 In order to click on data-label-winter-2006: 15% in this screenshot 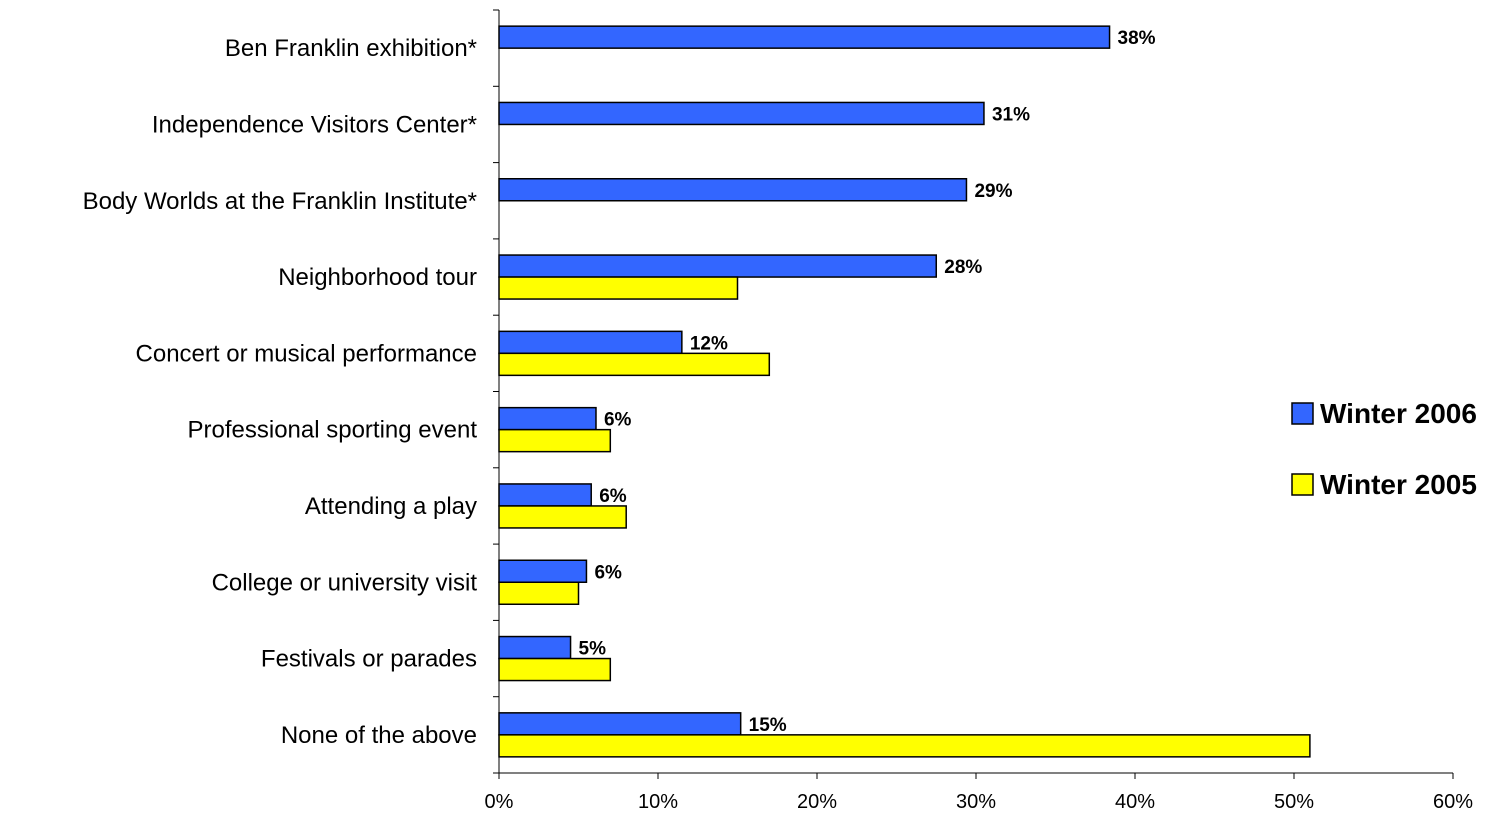, I will do `click(768, 725)`.